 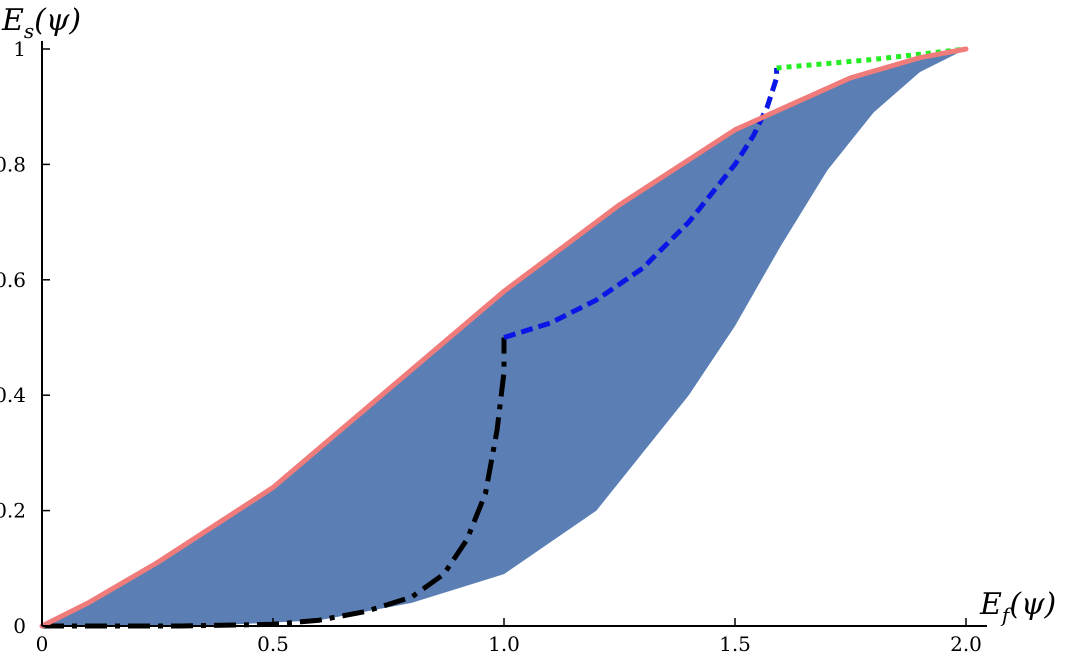 What do you see at coordinates (13, 395) in the screenshot?
I see `y-tick-label: 0.4` at bounding box center [13, 395].